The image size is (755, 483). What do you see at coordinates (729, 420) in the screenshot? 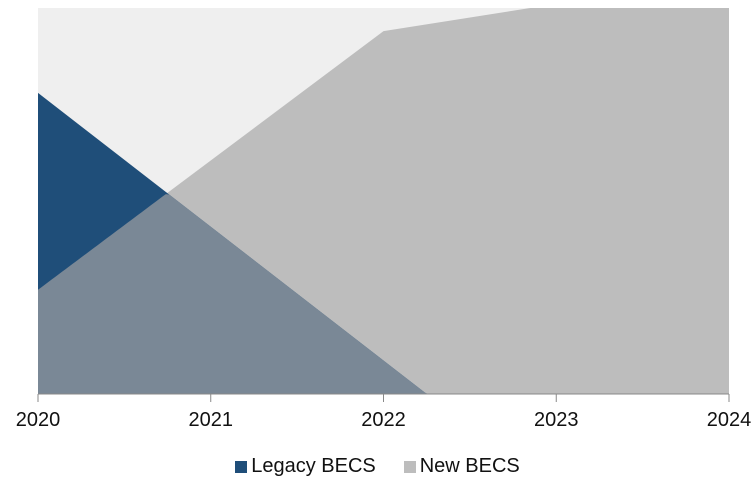
I see `x-tick-label: 2024` at bounding box center [729, 420].